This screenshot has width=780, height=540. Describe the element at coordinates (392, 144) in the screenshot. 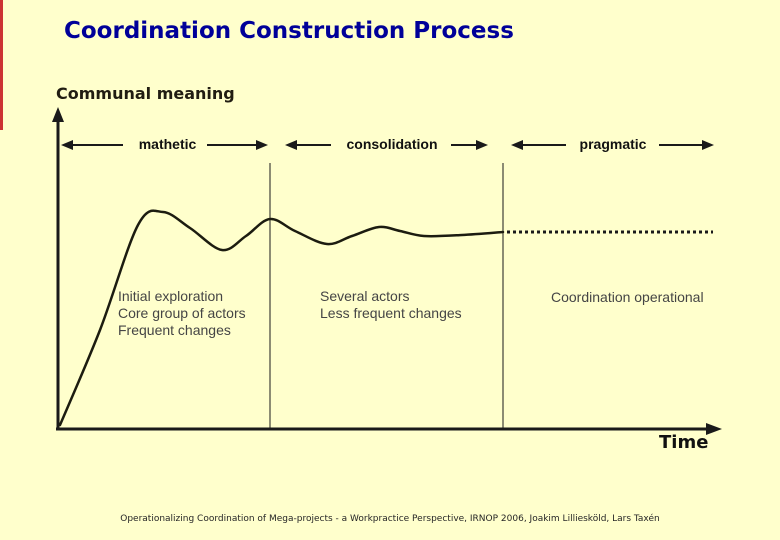

I see `phase-label-consolidation: consolidation` at that location.